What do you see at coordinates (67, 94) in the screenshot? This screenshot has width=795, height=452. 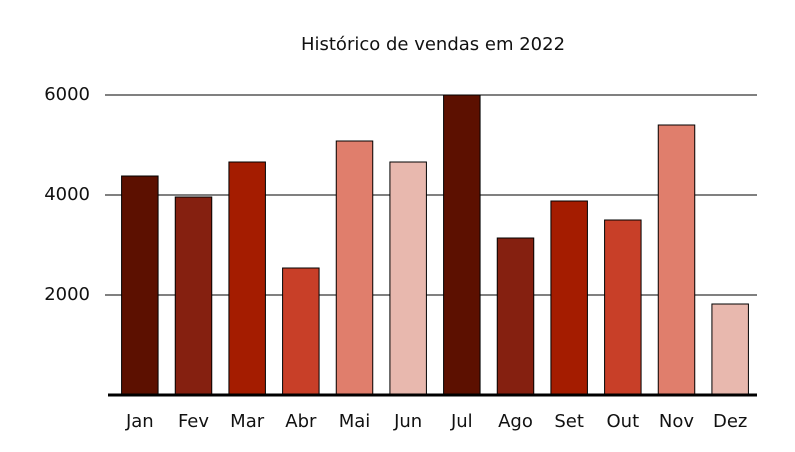 I see `y-tick-label: 6000` at bounding box center [67, 94].